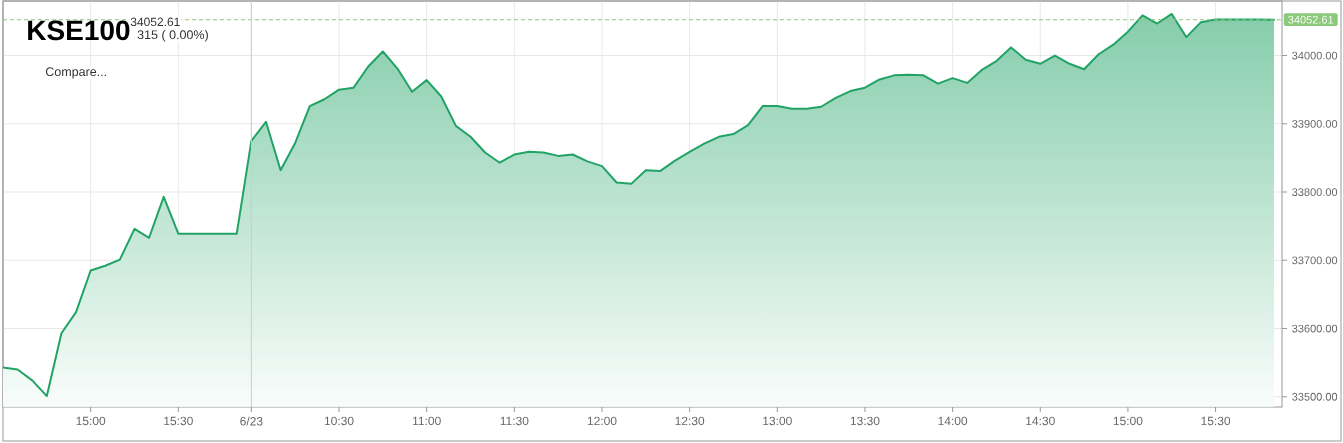  What do you see at coordinates (1315, 396) in the screenshot?
I see `y-tick-label: 33500.00` at bounding box center [1315, 396].